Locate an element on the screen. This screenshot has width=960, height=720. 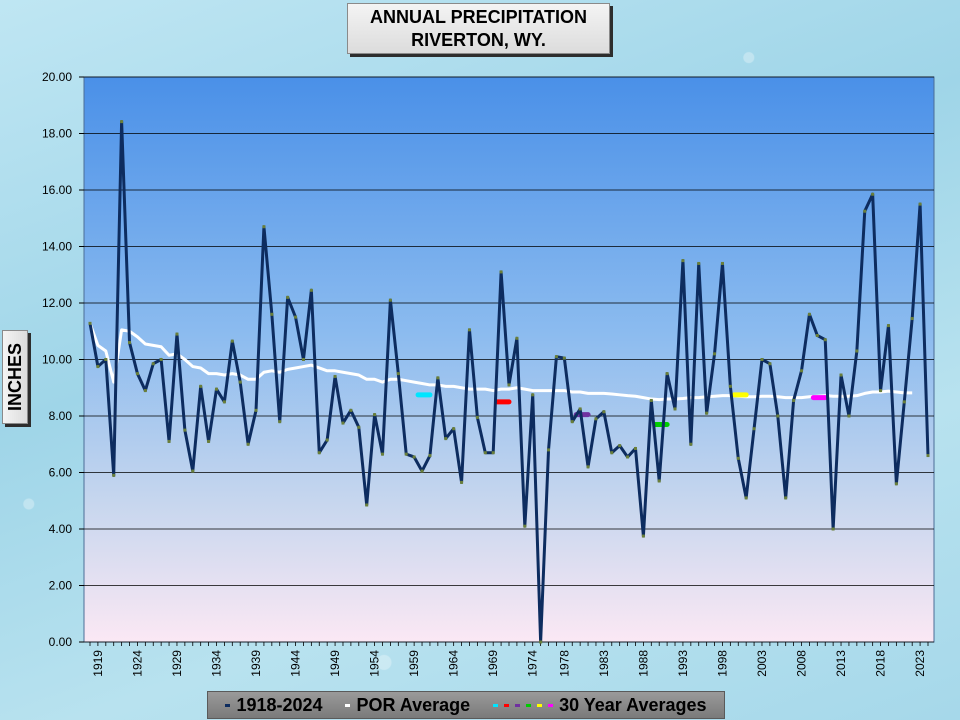
legend-item-observed: 1918-2024 is located at coordinates (274, 705).